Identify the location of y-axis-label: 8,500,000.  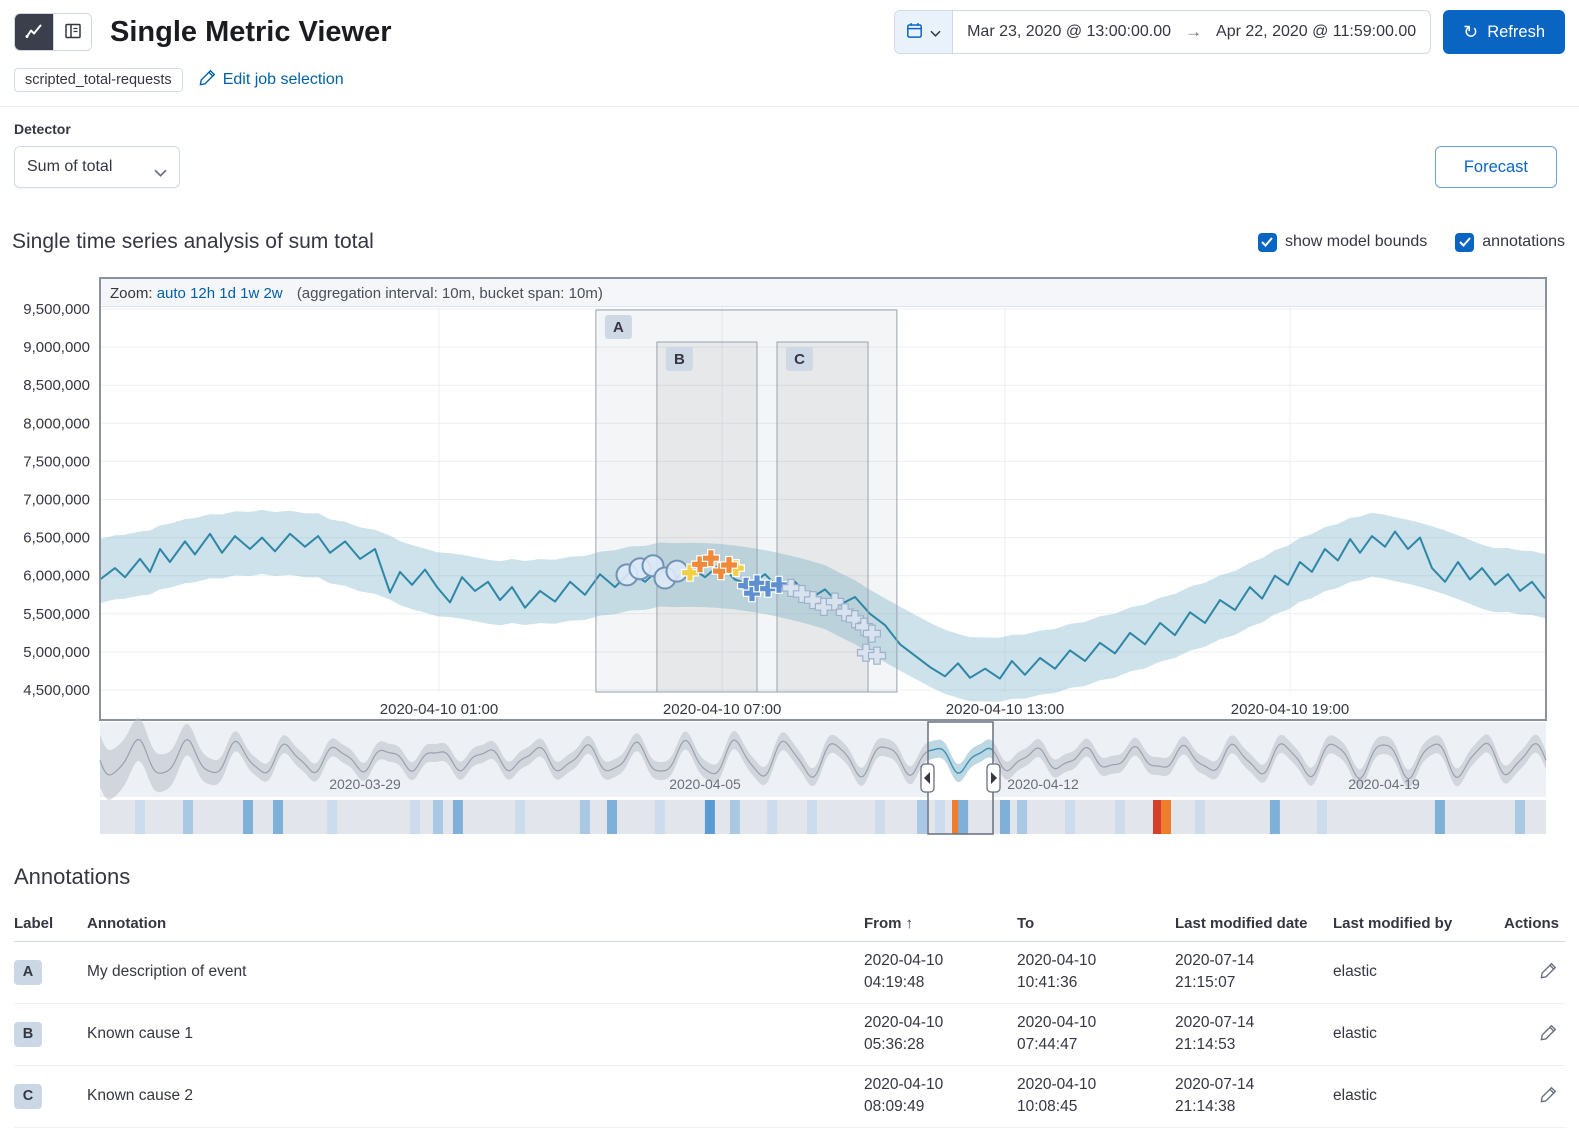
(56, 385).